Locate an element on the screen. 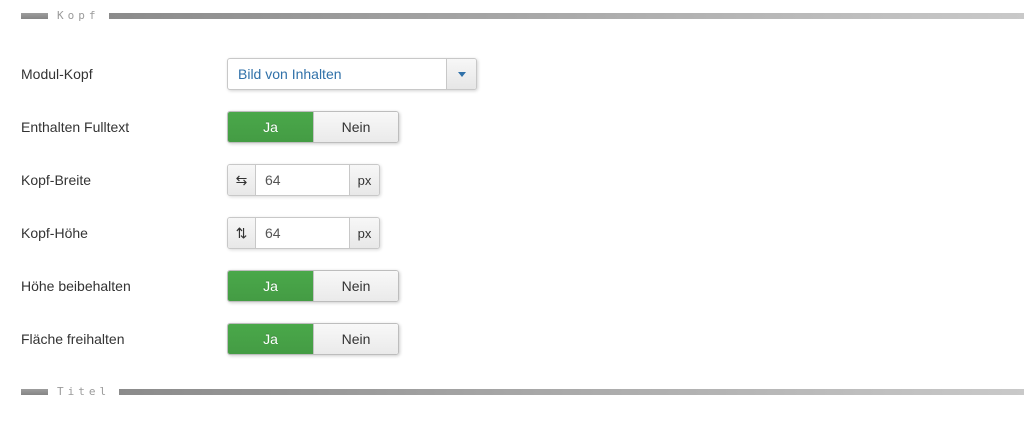 The image size is (1024, 438). field-label-hoehe-beibehalten: Höhe beibehalten is located at coordinates (124, 286).